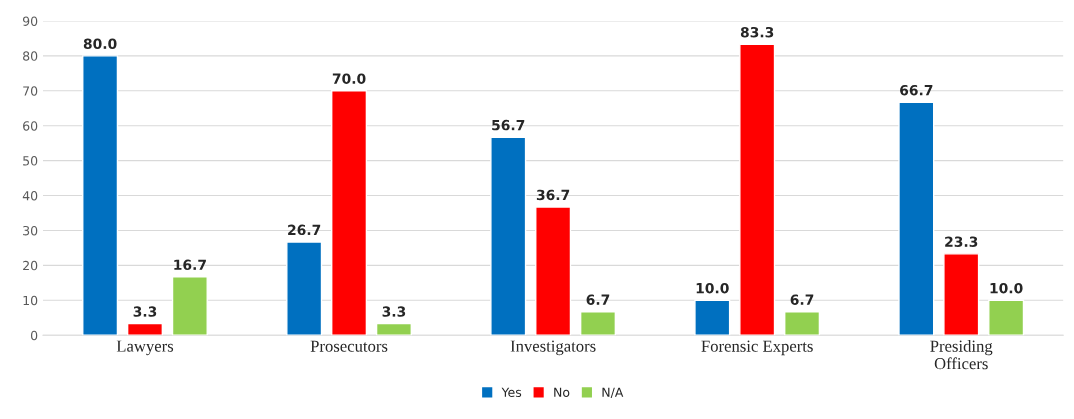  What do you see at coordinates (304, 230) in the screenshot?
I see `data-label: 26.7` at bounding box center [304, 230].